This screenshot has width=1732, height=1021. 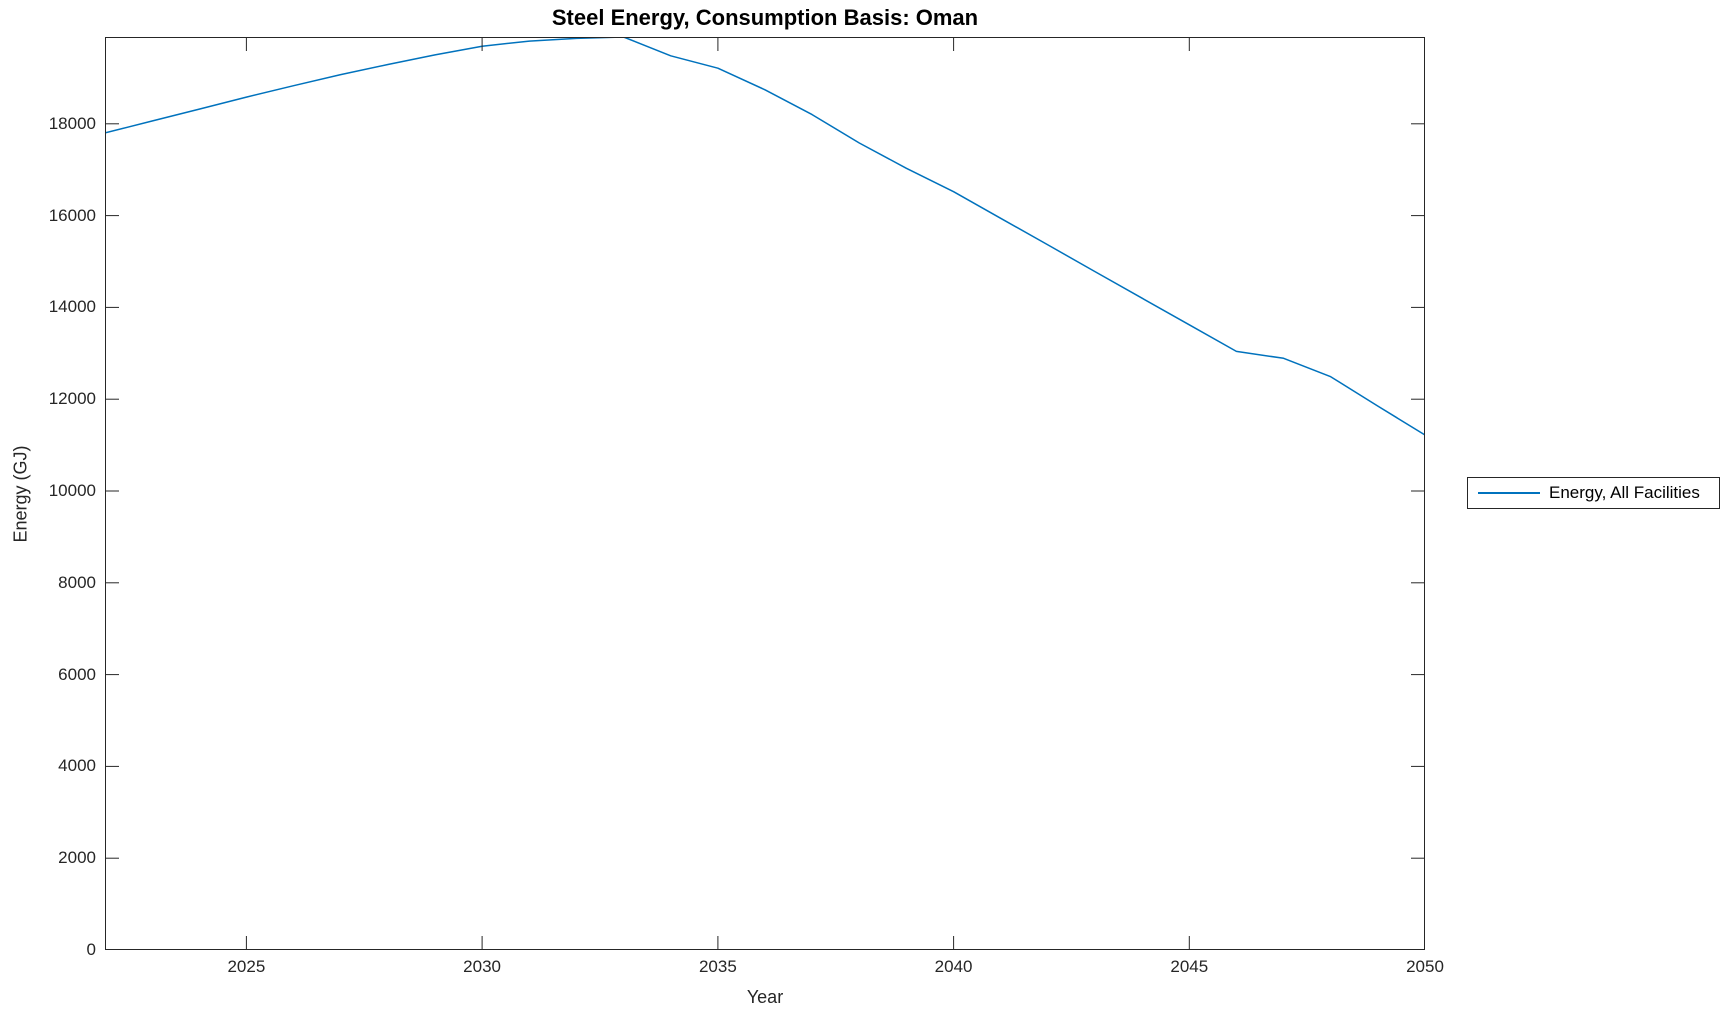 What do you see at coordinates (77, 582) in the screenshot?
I see `y-tick-label: 8000` at bounding box center [77, 582].